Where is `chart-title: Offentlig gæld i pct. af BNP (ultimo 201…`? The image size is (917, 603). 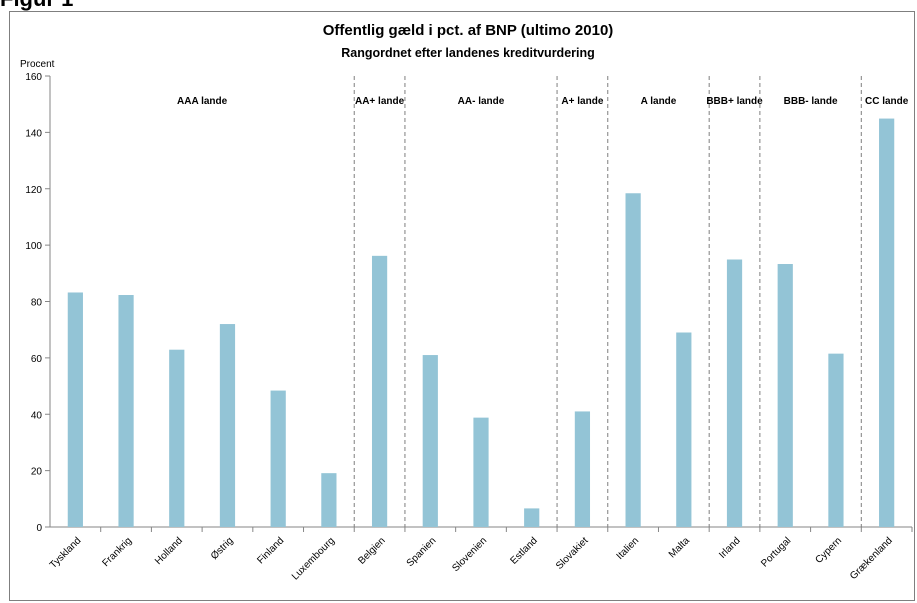 chart-title: Offentlig gæld i pct. af BNP (ultimo 201… is located at coordinates (468, 30).